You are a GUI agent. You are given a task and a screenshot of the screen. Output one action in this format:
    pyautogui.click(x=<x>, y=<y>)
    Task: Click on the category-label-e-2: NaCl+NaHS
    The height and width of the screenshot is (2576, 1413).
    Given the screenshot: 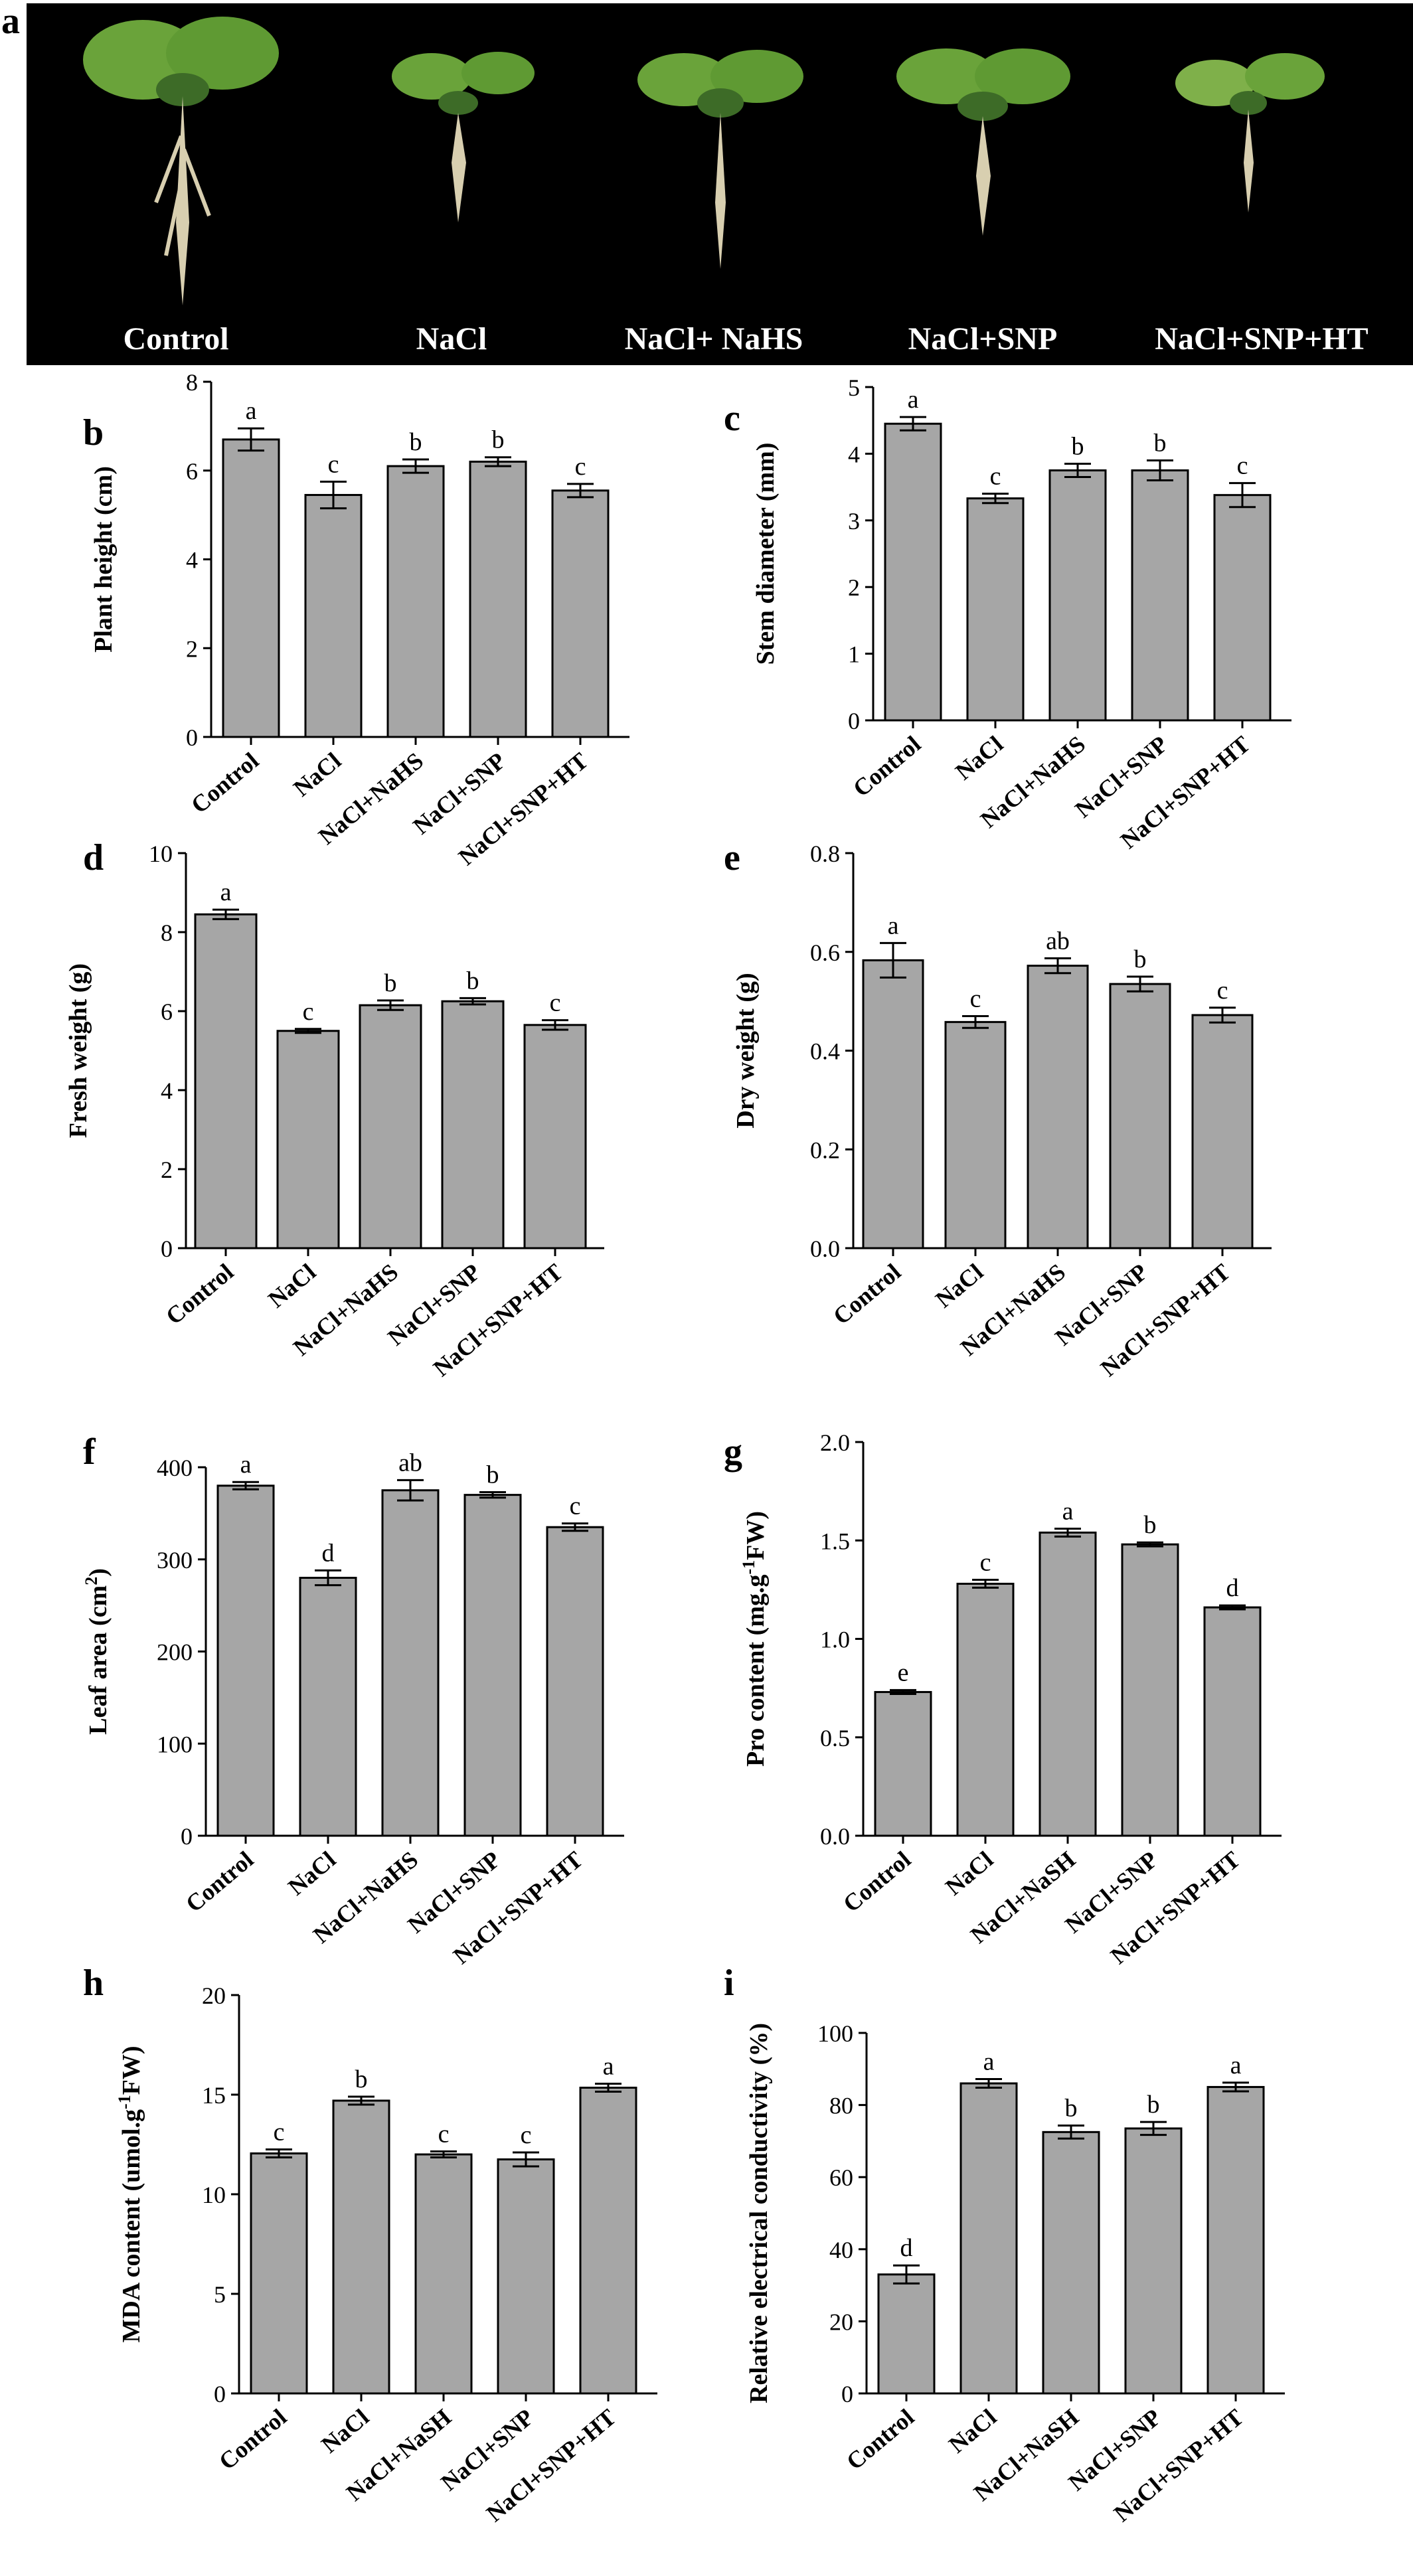 What is the action you would take?
    pyautogui.click(x=1013, y=1309)
    